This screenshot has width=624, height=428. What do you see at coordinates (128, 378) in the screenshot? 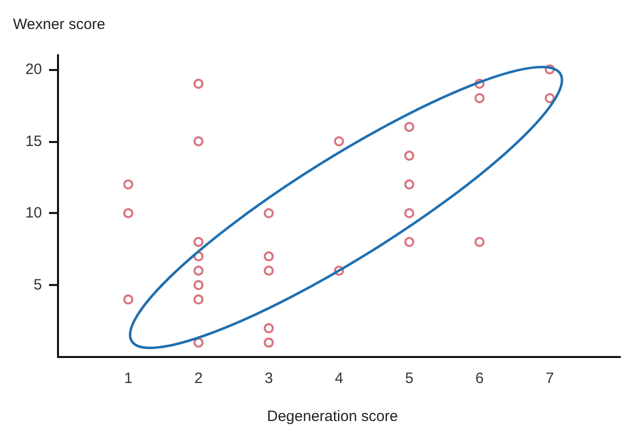
I see `x-tick-label: 1` at bounding box center [128, 378].